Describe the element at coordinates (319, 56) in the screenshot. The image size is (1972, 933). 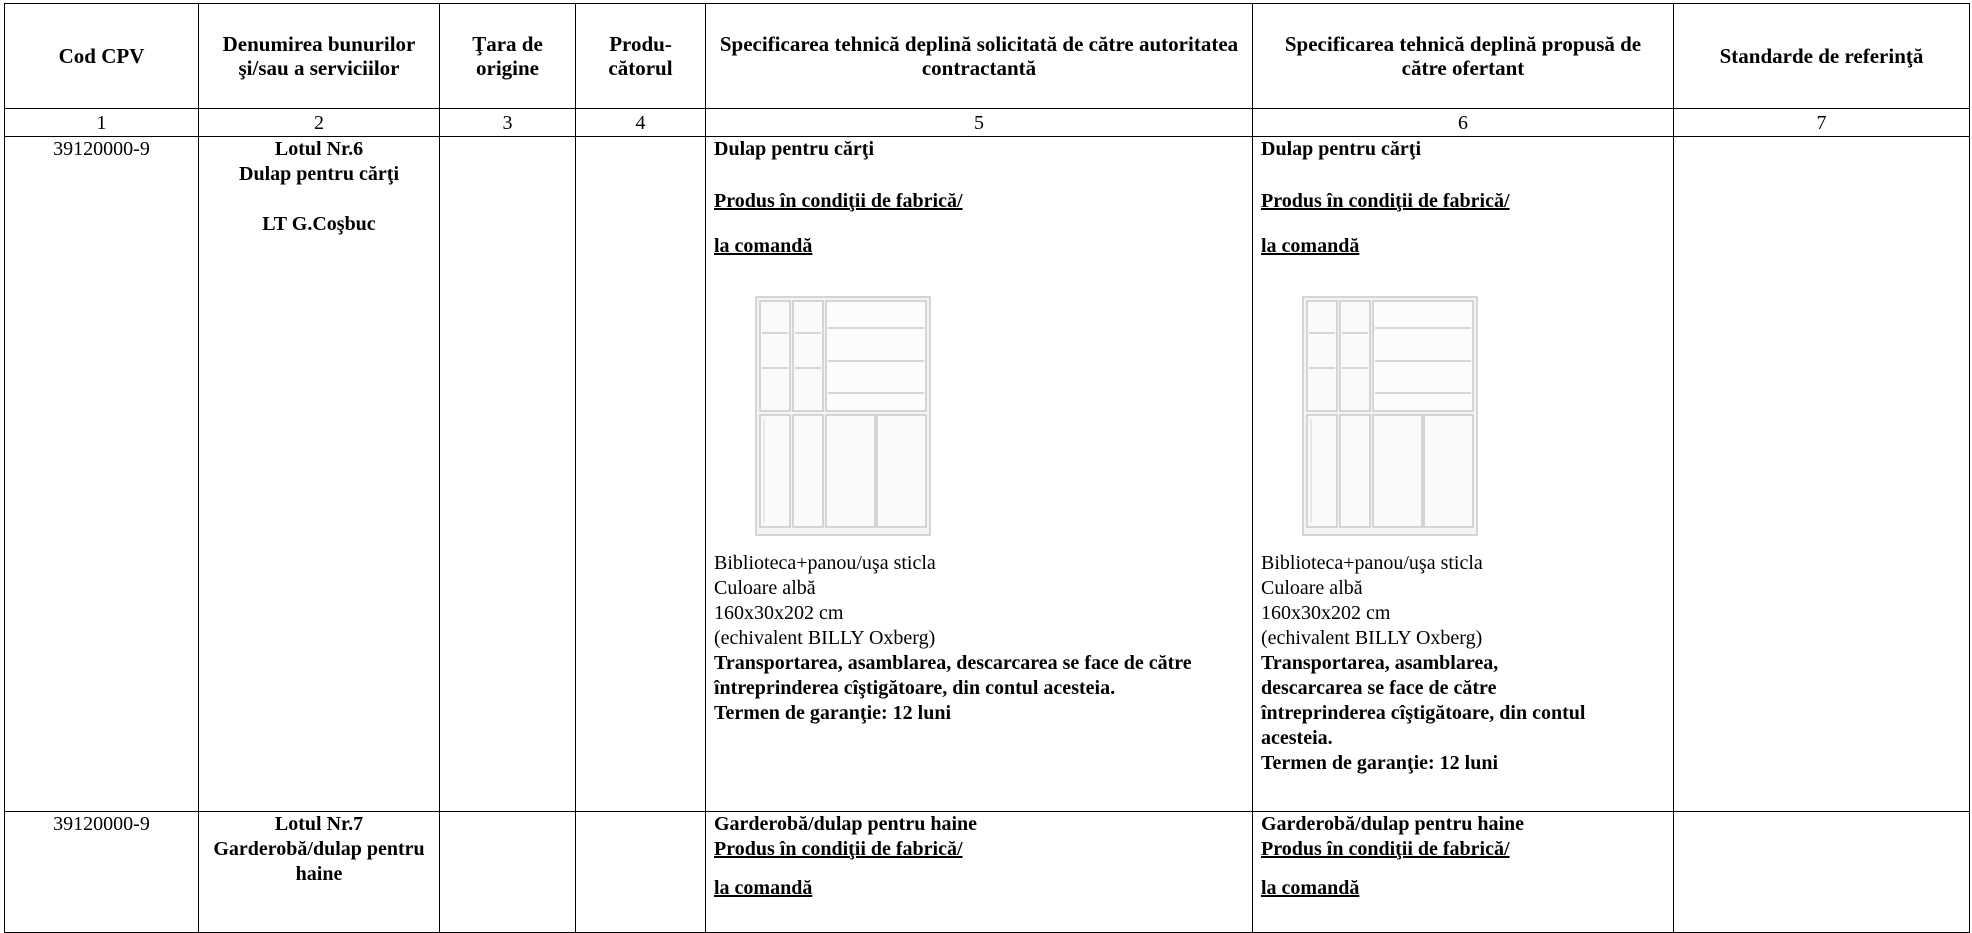
I see `header-cell: Denumirea bunurilor şi/sau a serviciilor` at that location.